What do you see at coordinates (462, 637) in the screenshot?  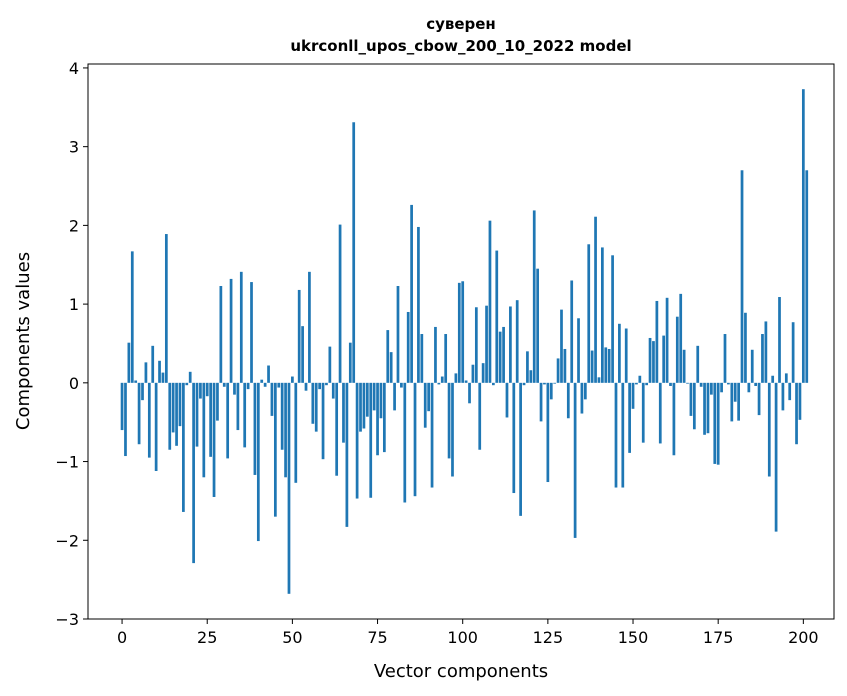 I see `x-tick-label: 100` at bounding box center [462, 637].